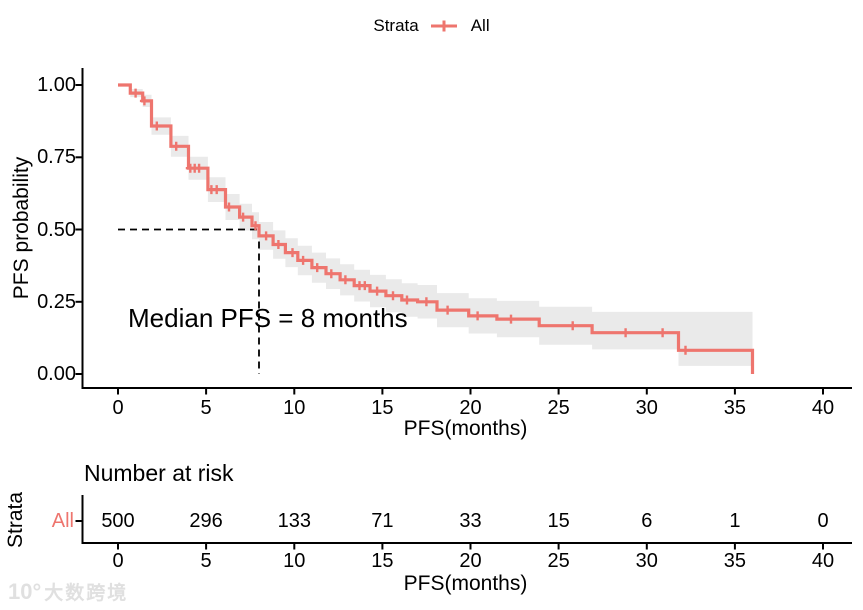 The image size is (863, 610). What do you see at coordinates (470, 521) in the screenshot?
I see `risk-count: 33` at bounding box center [470, 521].